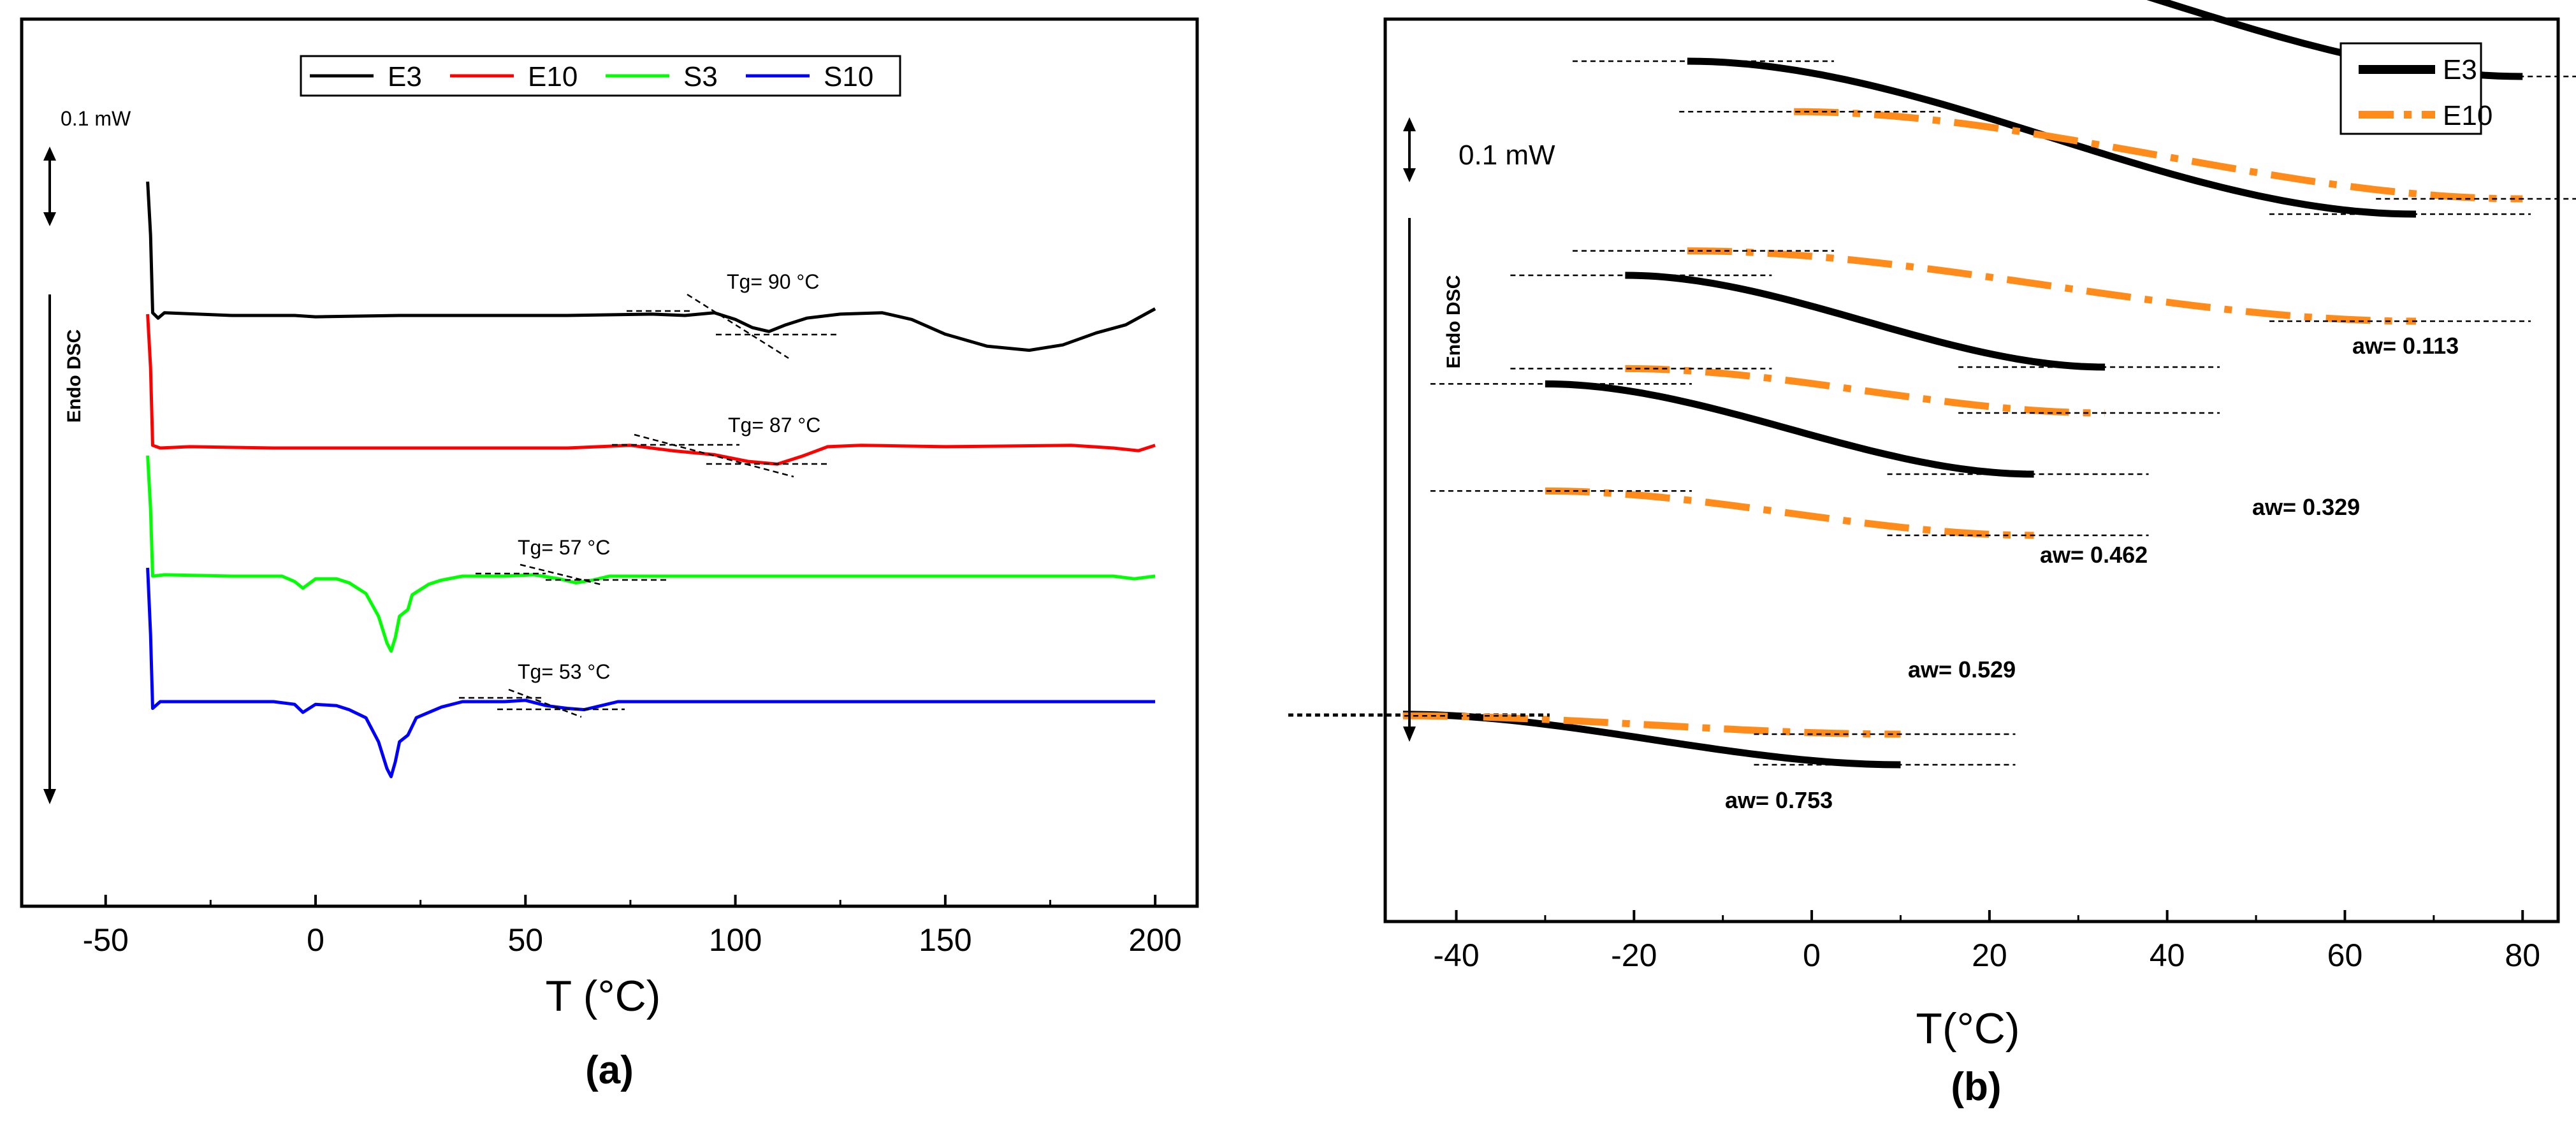  Describe the element at coordinates (2460, 69) in the screenshot. I see `legend-label-b-e3: E3` at that location.